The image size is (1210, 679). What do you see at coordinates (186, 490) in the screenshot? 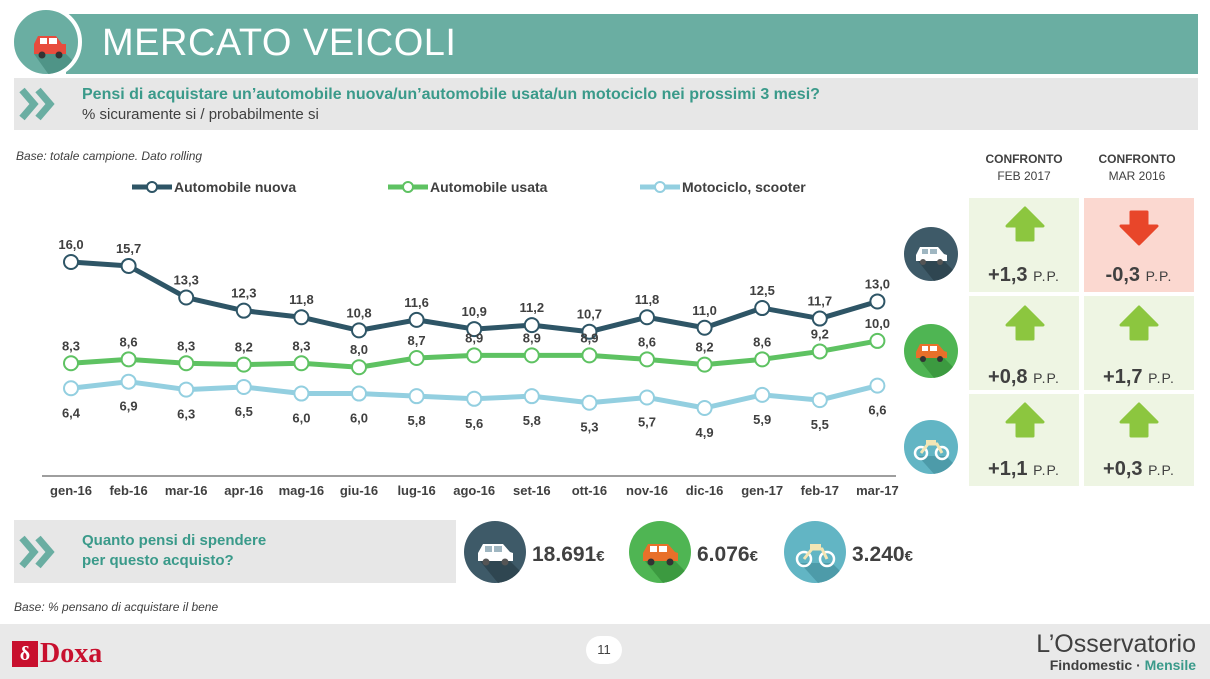
I see `x-tick-label: mar-16` at bounding box center [186, 490].